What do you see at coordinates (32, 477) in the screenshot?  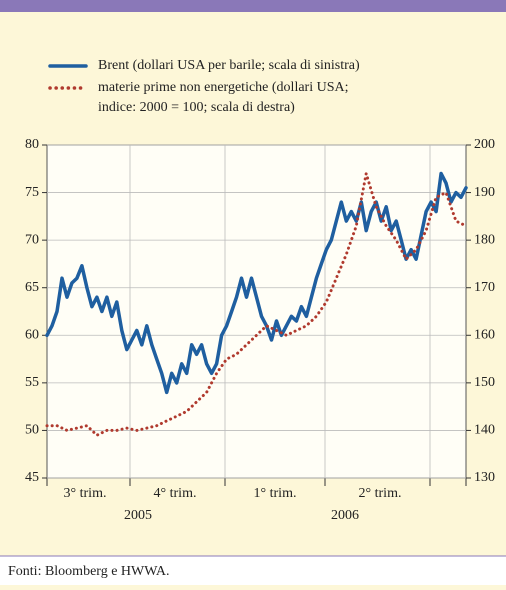 I see `y-tick-label: 45` at bounding box center [32, 477].